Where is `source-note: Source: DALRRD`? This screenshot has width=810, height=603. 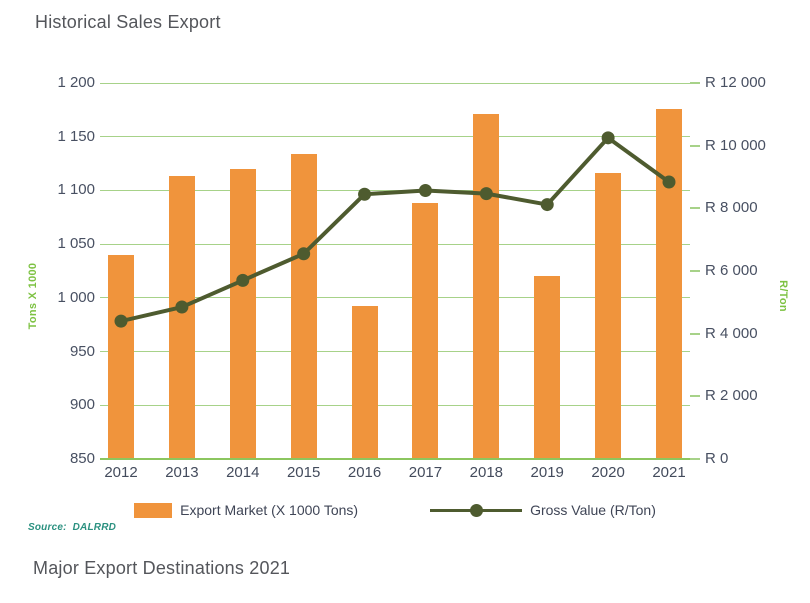
source-note: Source: DALRRD is located at coordinates (72, 527).